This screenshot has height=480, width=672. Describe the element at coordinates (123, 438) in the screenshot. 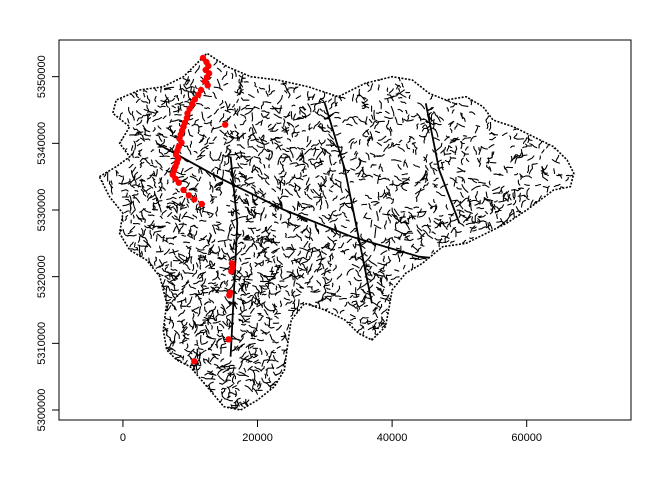

I see `x-tick-label: 0` at that location.